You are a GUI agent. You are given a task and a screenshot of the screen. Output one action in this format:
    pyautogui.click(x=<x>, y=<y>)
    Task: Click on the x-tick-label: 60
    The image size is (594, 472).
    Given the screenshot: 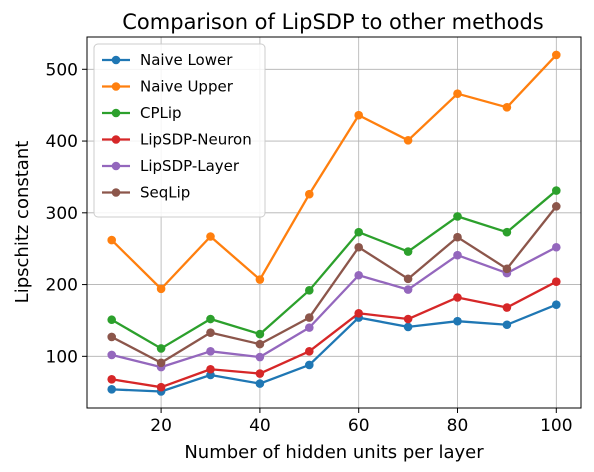 What is the action you would take?
    pyautogui.click(x=359, y=426)
    